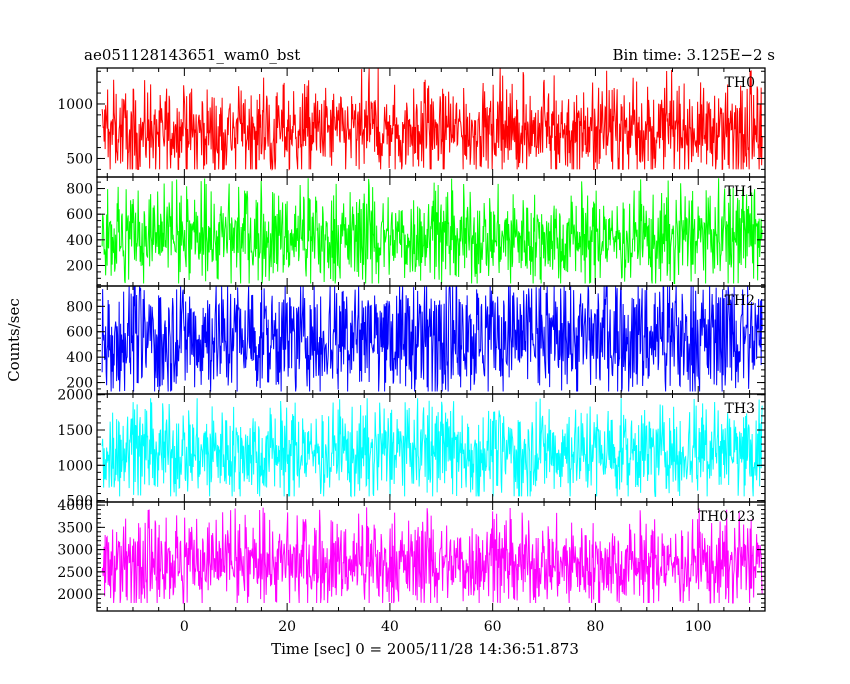 The width and height of the screenshot is (850, 684). Describe the element at coordinates (698, 627) in the screenshot. I see `x-tick-label: 100` at that location.